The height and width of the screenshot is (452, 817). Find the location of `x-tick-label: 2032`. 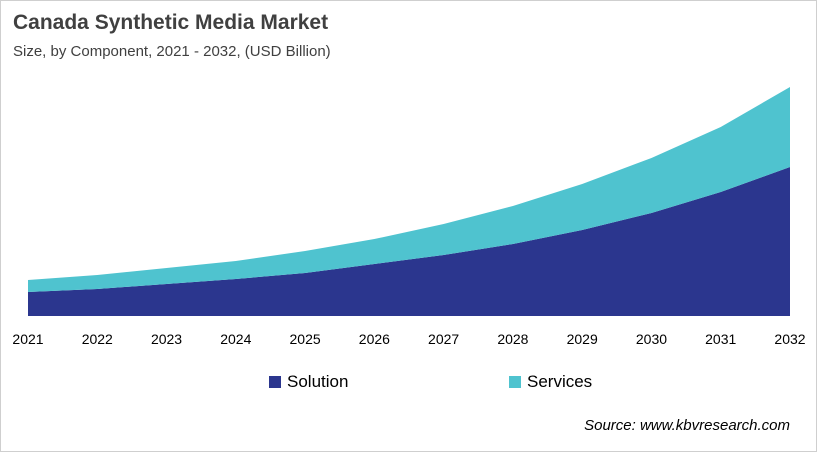

x-tick-label: 2032 is located at coordinates (789, 339).